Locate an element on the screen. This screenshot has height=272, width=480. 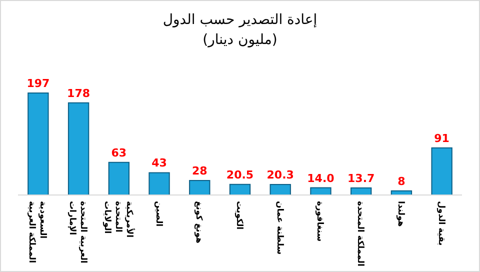
data-label: 197 is located at coordinates (38, 83).